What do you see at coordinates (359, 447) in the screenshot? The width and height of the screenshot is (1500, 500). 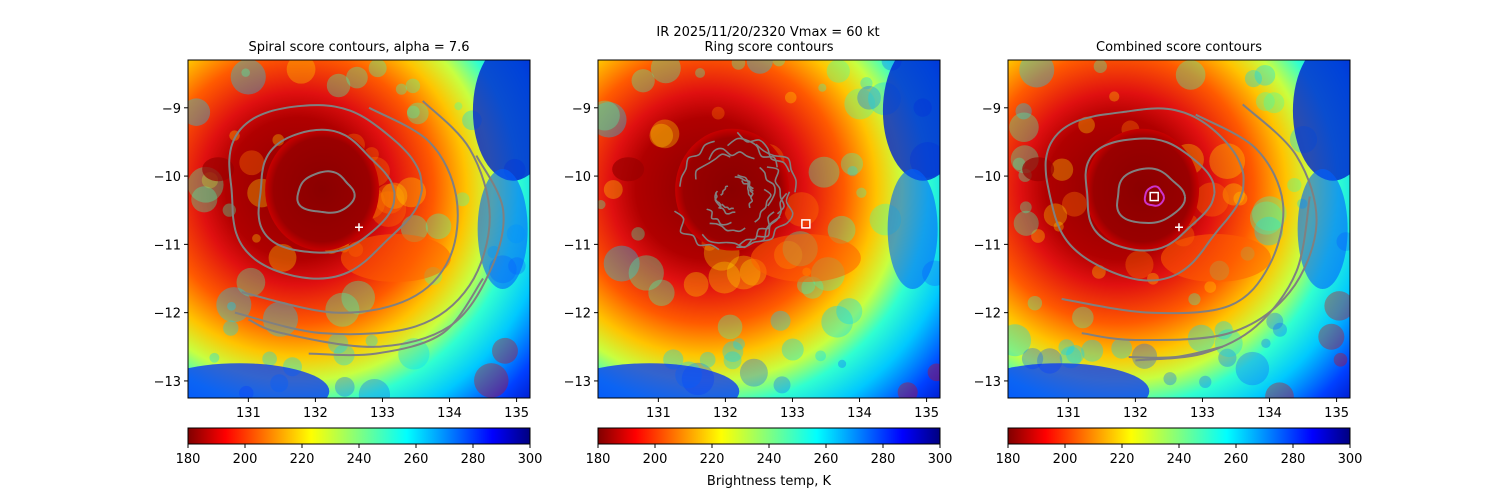 I see `colorbar: 180 200 220 240 260 280 300` at bounding box center [359, 447].